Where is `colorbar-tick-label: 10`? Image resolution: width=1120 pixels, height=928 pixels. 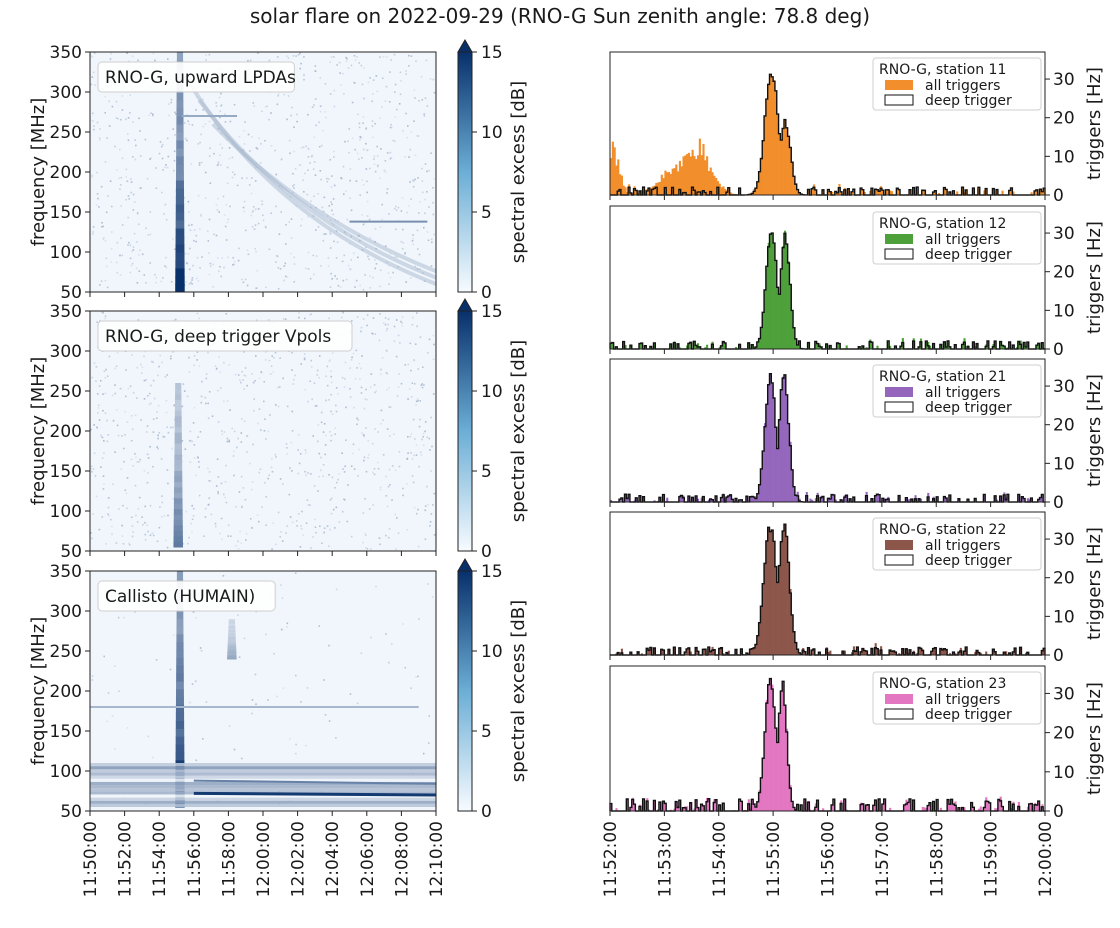 colorbar-tick-label: 10 is located at coordinates (492, 133).